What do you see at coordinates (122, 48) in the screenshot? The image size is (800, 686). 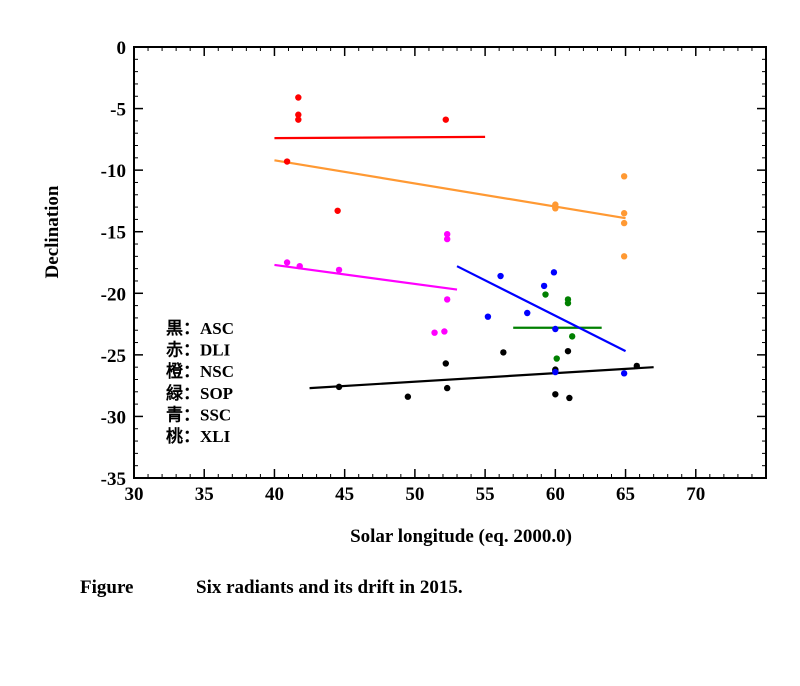 I see `y-tick-label: 0` at bounding box center [122, 48].